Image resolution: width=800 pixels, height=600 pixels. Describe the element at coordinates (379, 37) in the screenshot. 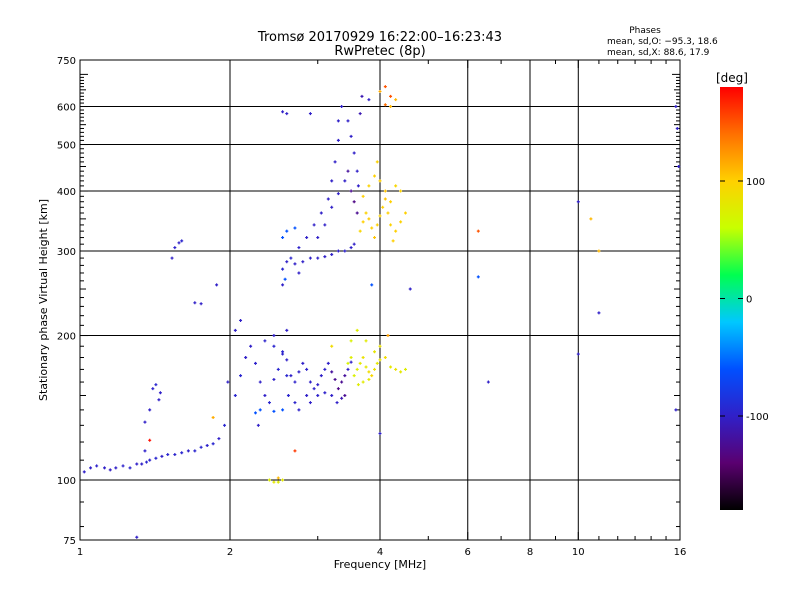

I see `chart-title: Tromsø 20170929 16:22:00–16:23:43` at that location.